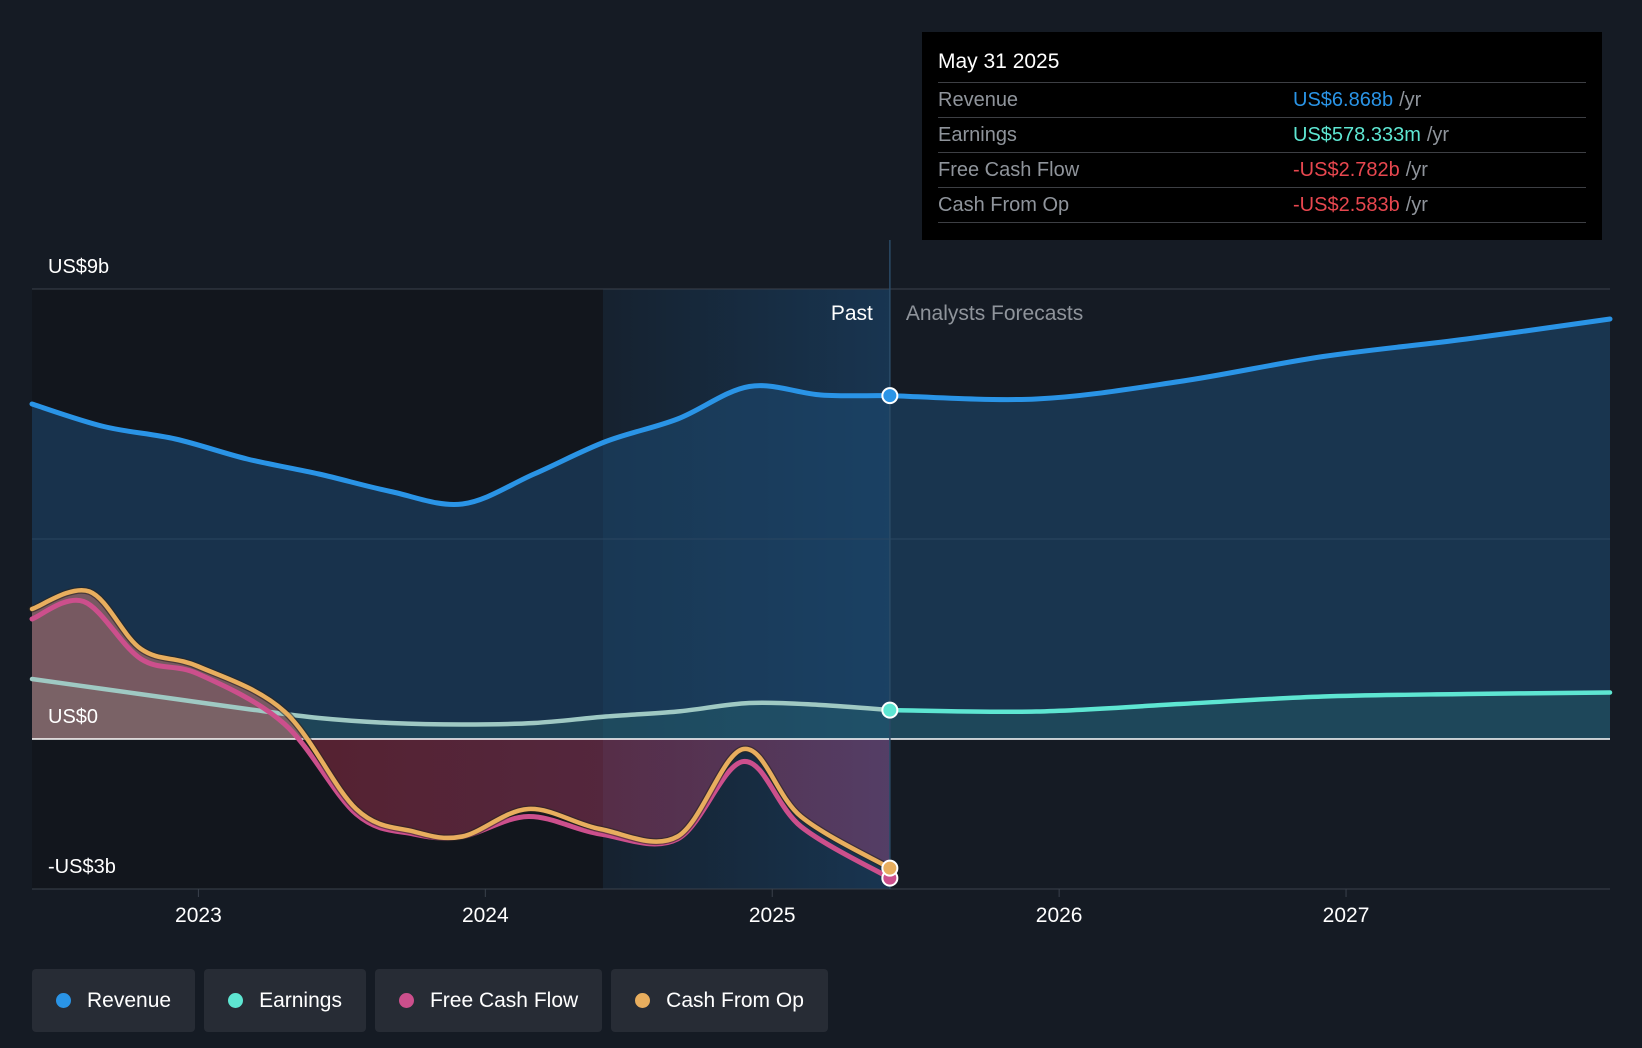 The height and width of the screenshot is (1048, 1642). Describe the element at coordinates (198, 915) in the screenshot. I see `x-tick-label: 2023` at that location.